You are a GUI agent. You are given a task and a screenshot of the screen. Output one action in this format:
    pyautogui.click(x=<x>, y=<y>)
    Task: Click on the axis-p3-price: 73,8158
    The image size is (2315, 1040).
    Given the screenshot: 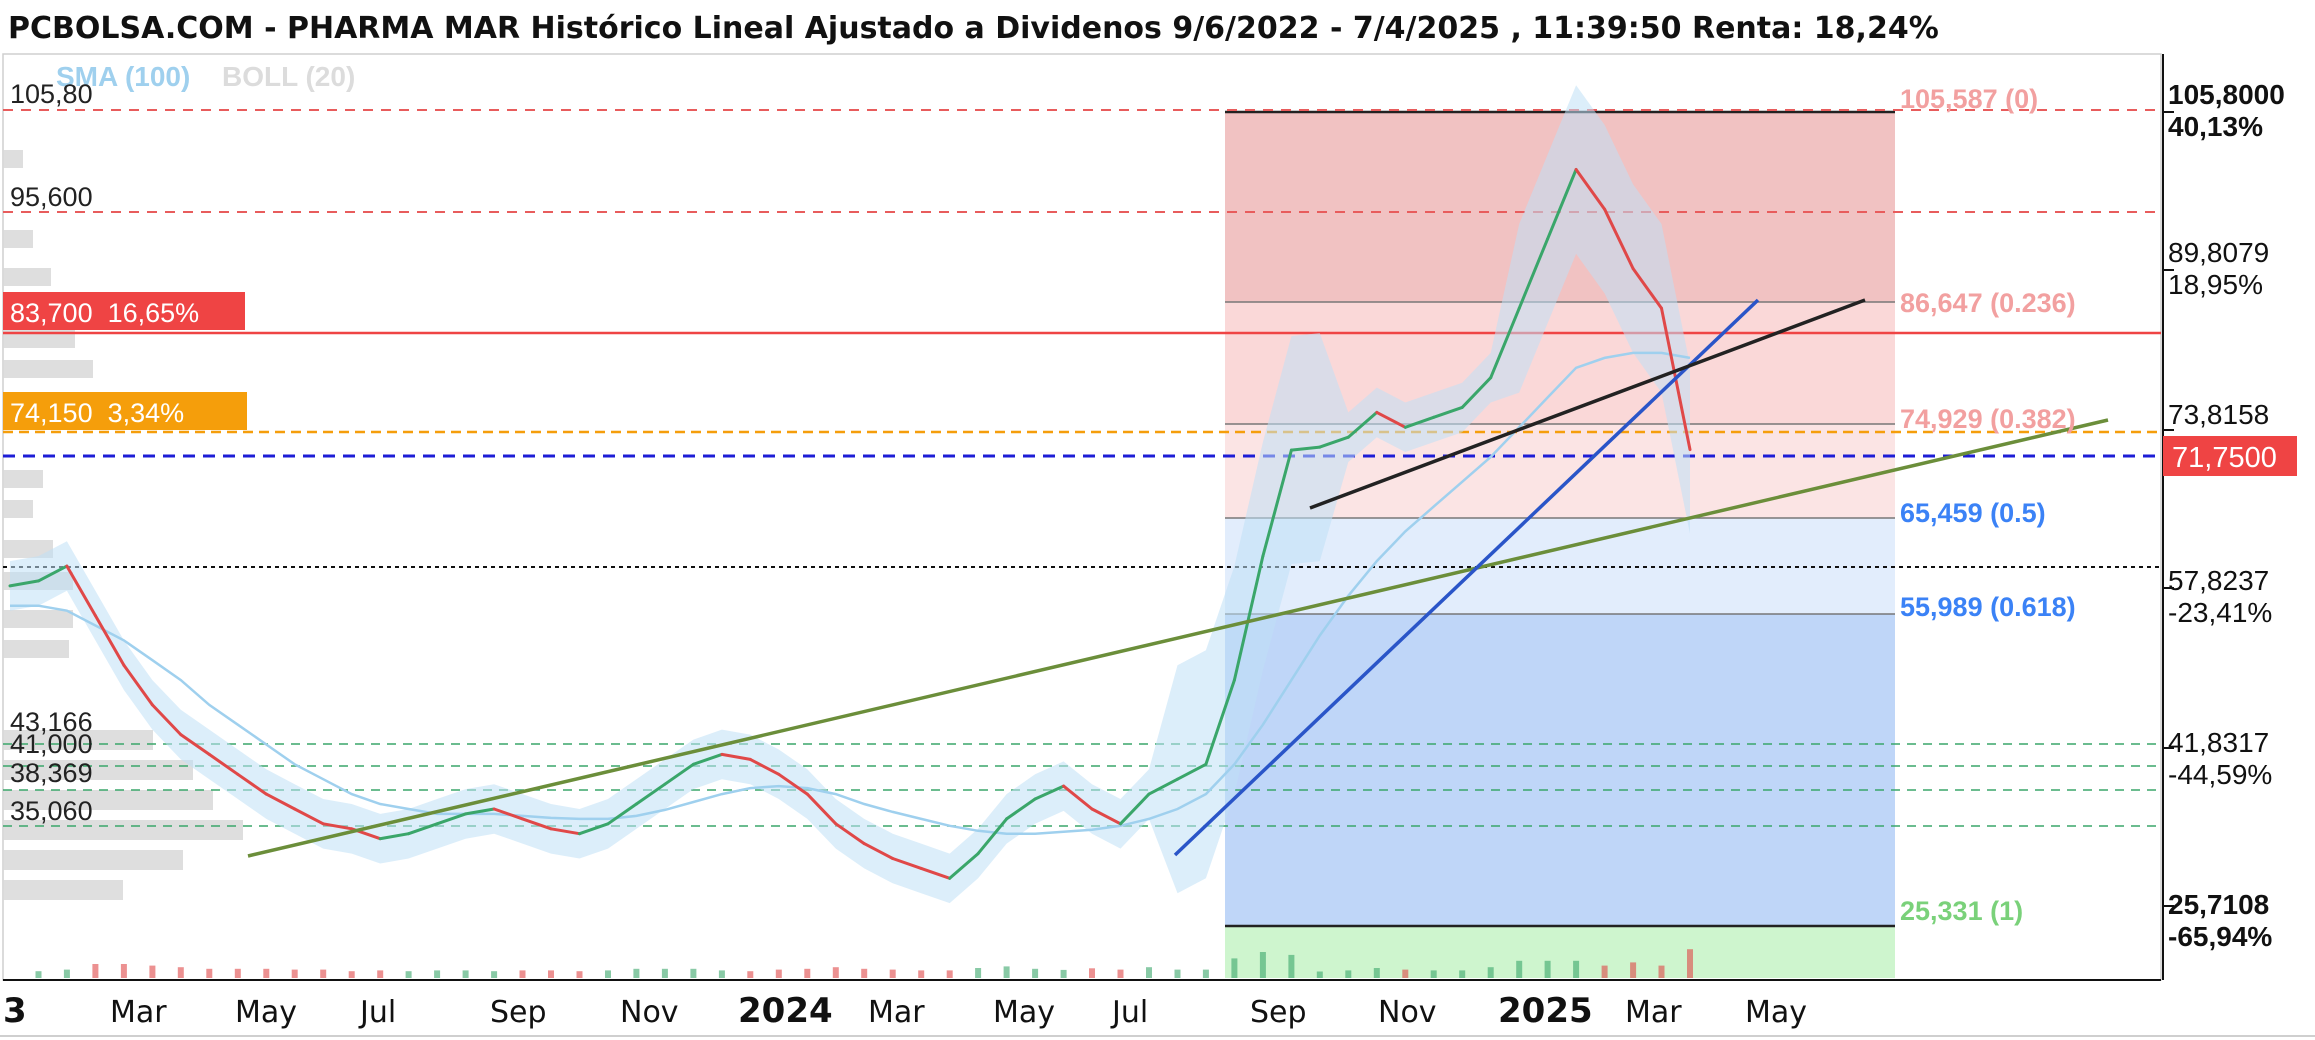 What is the action you would take?
    pyautogui.click(x=2218, y=414)
    